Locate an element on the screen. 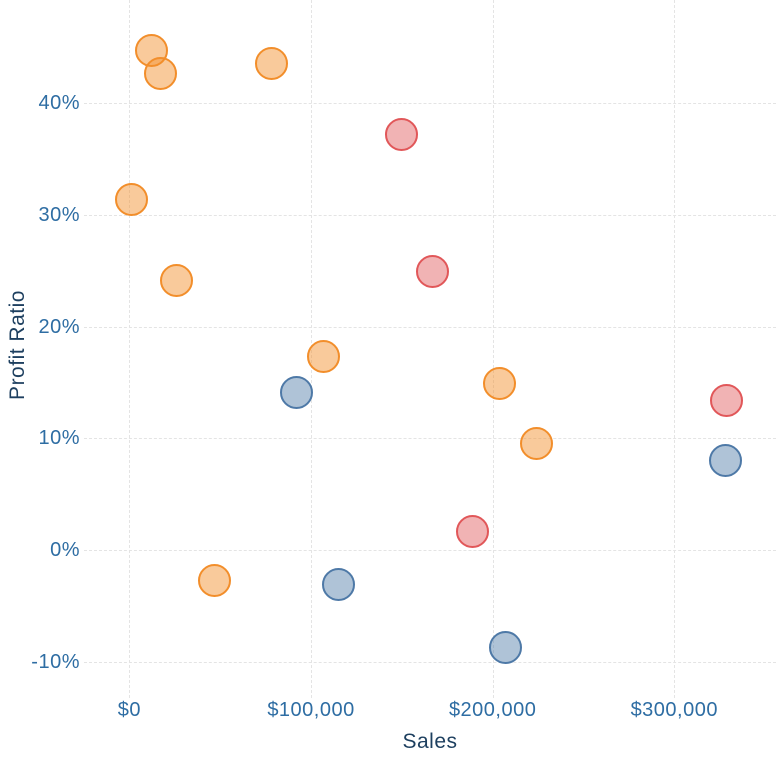 This screenshot has width=776, height=763. x-tick-label: $100,000 is located at coordinates (311, 710).